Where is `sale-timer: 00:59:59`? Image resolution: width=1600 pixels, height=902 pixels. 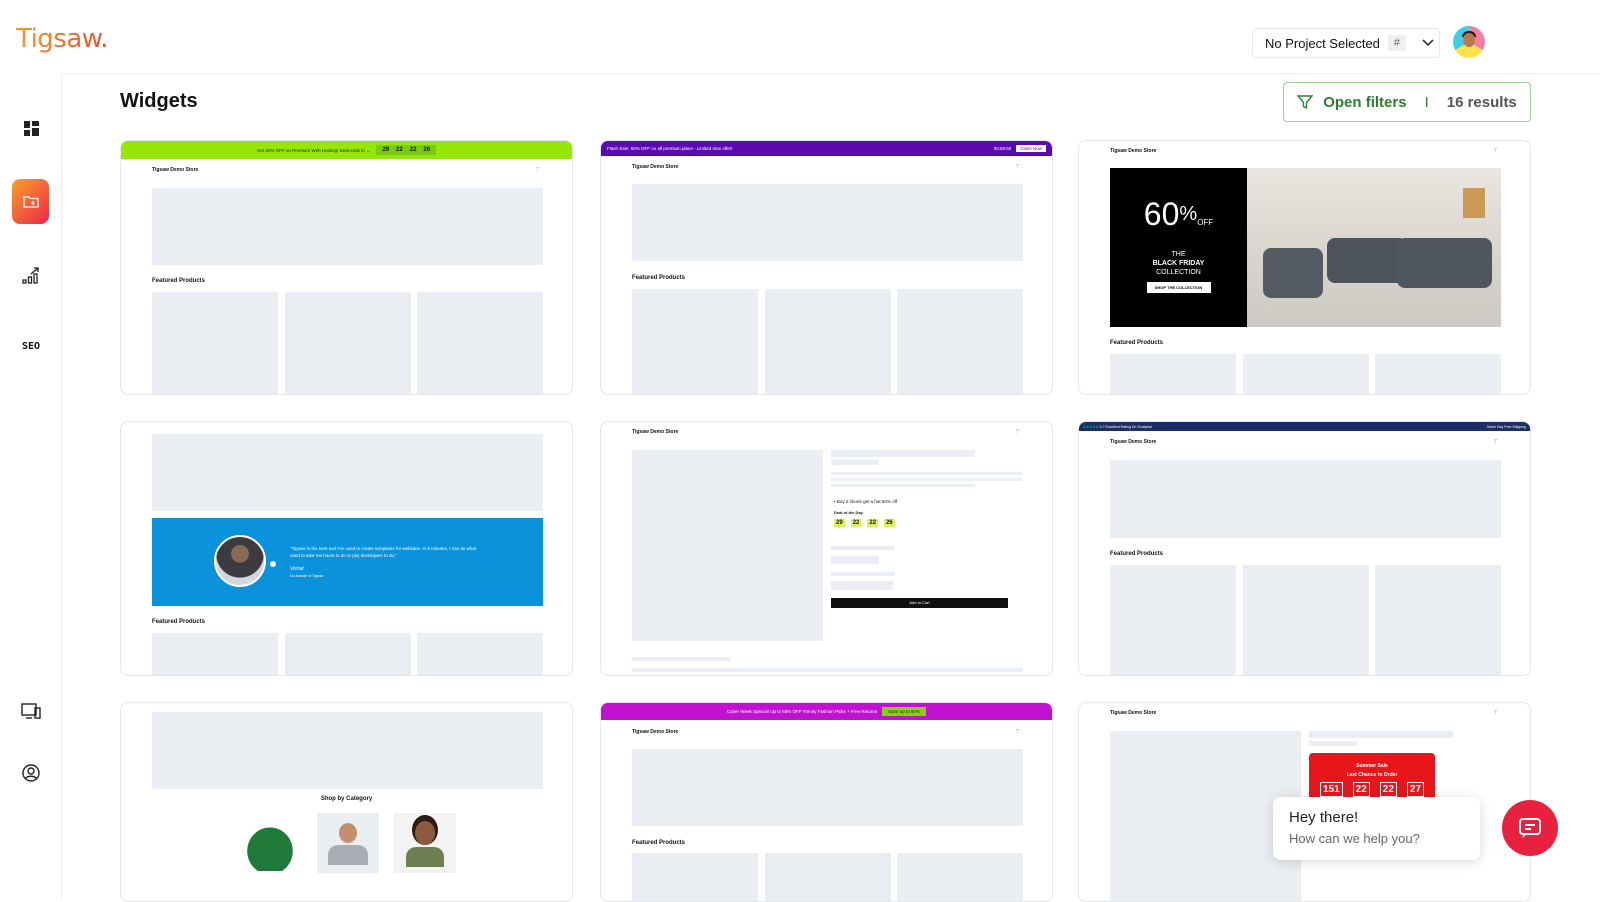 sale-timer: 00:59:59 is located at coordinates (1002, 148).